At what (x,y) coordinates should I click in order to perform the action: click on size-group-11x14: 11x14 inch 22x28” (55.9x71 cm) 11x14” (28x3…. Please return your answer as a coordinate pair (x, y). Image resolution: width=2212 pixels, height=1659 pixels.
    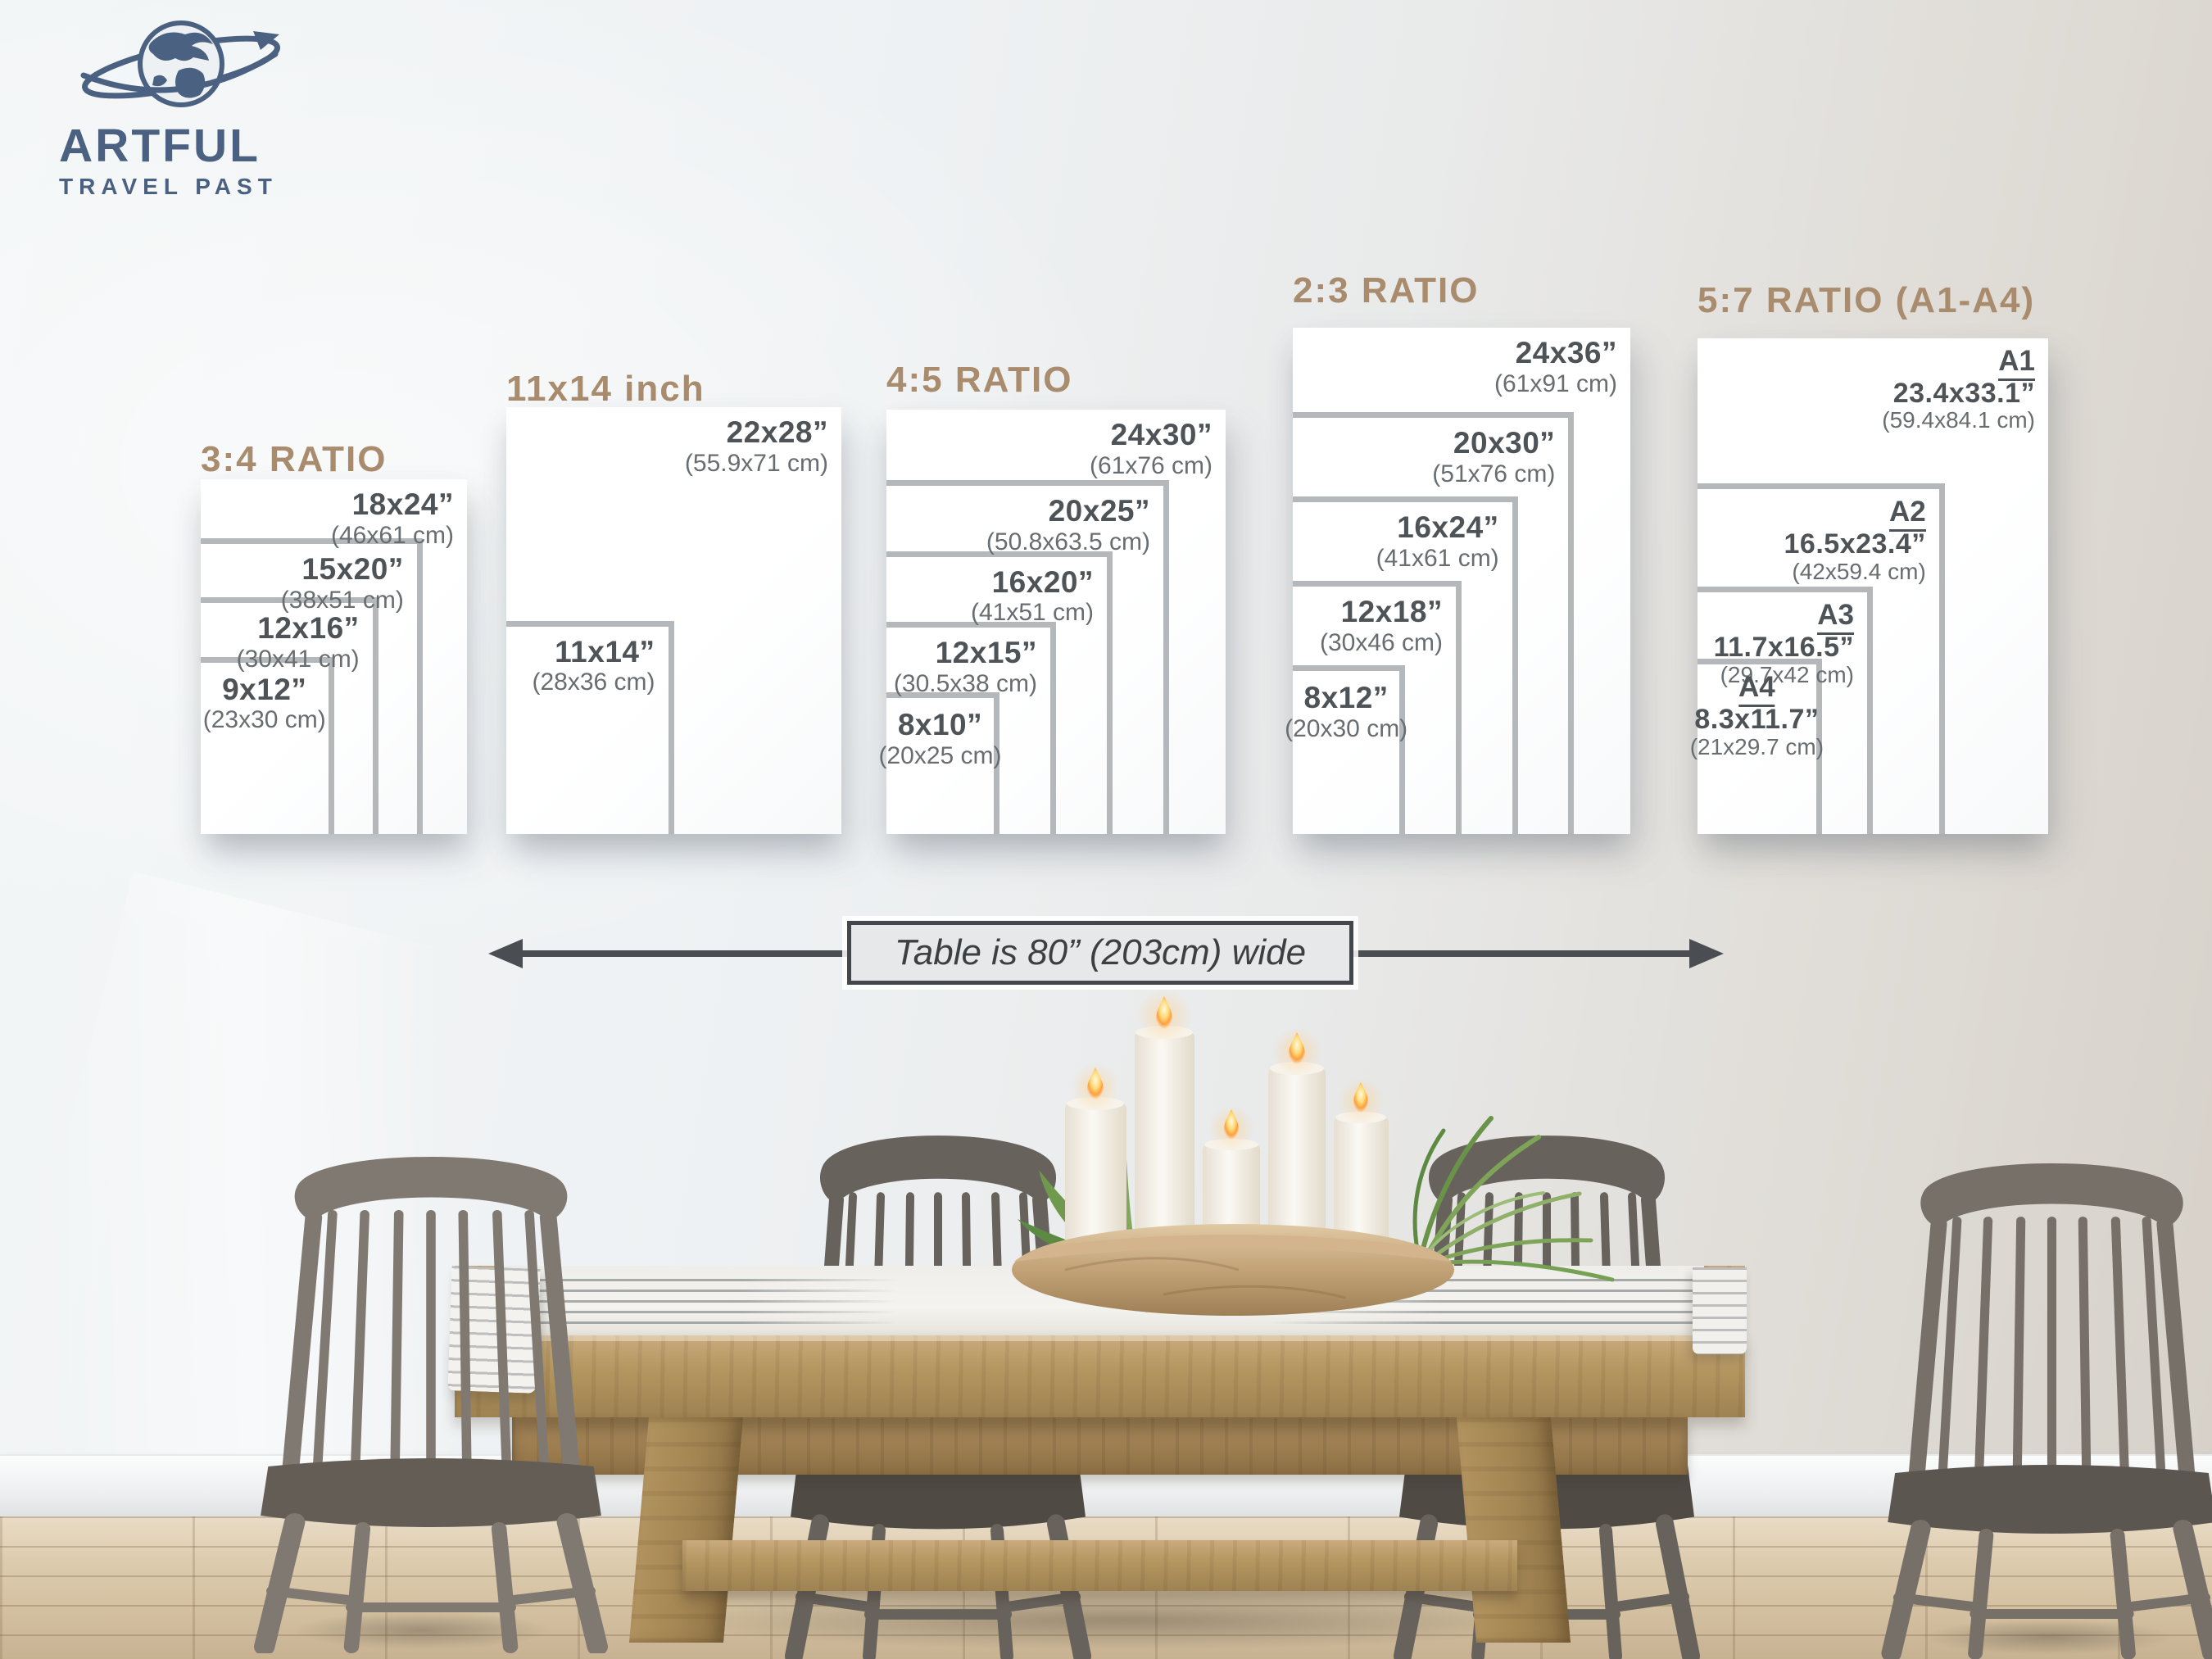
    Looking at the image, I should click on (673, 602).